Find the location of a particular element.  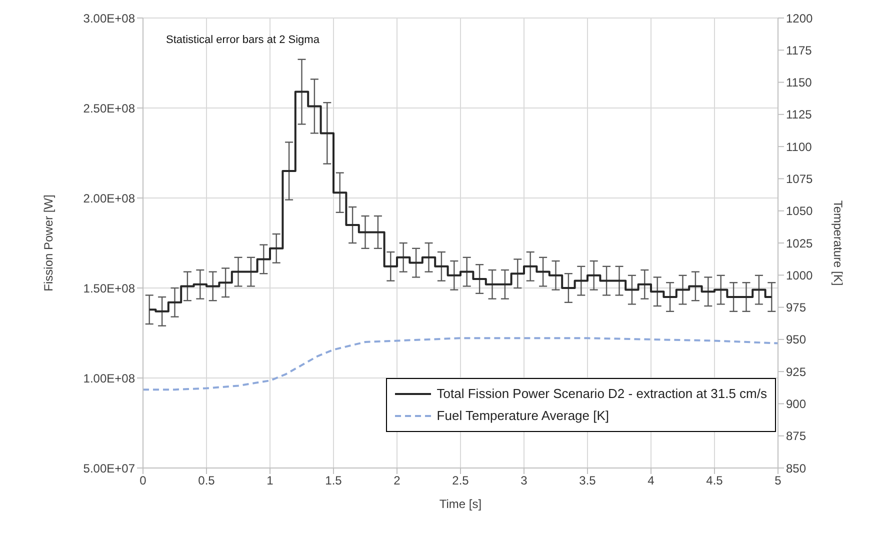

x-tick-label: 0 is located at coordinates (143, 481).